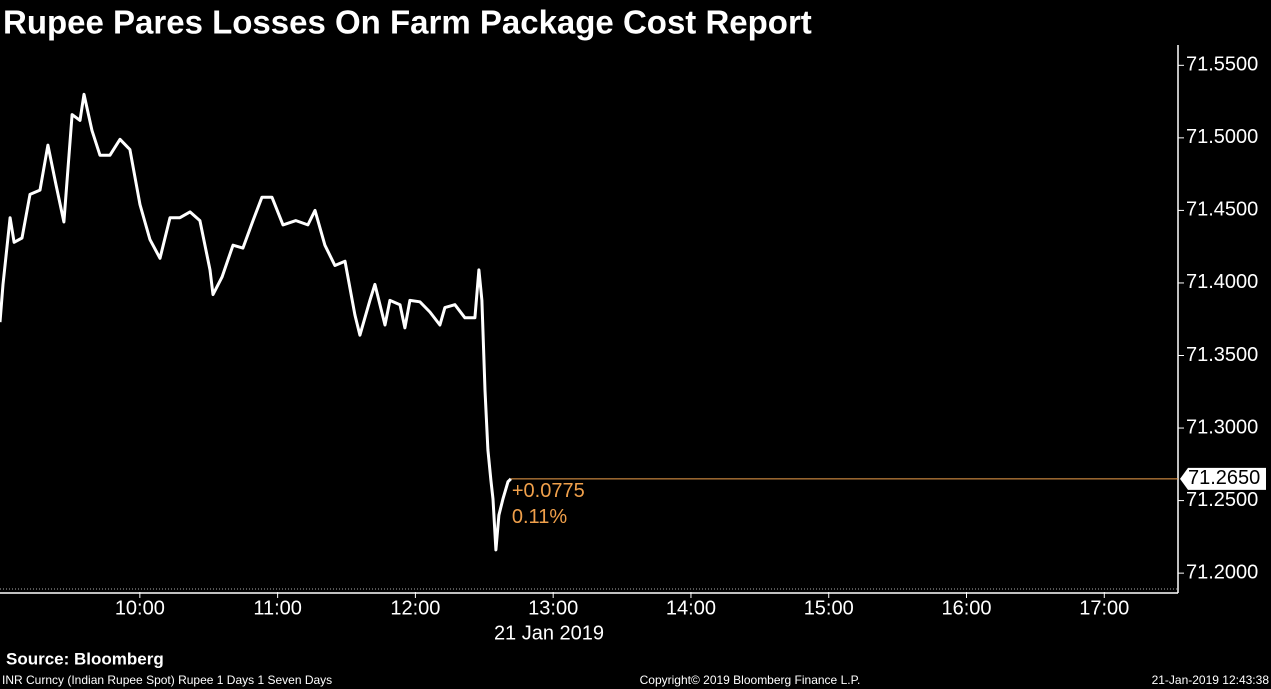  What do you see at coordinates (1104, 608) in the screenshot?
I see `x-tick-label: 17:00` at bounding box center [1104, 608].